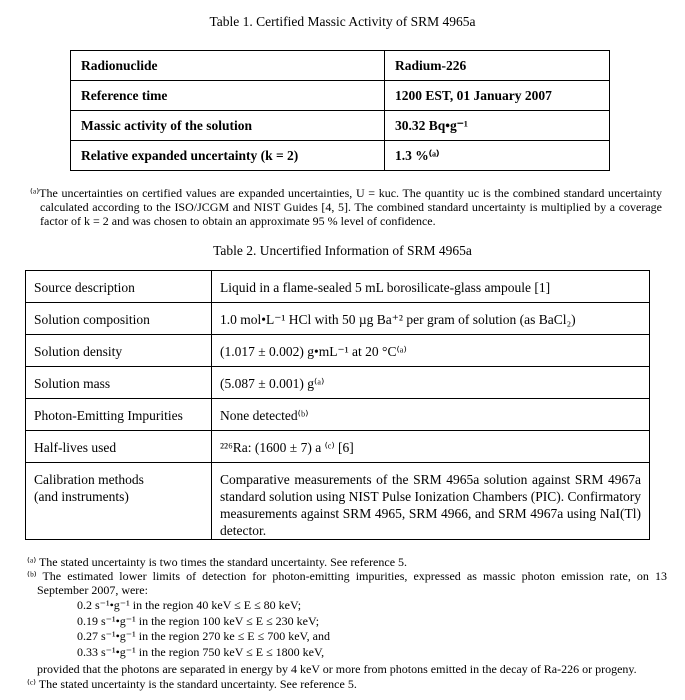 The image size is (685, 700). What do you see at coordinates (118, 501) in the screenshot?
I see `cell-label: Calibration methods (and instruments)` at bounding box center [118, 501].